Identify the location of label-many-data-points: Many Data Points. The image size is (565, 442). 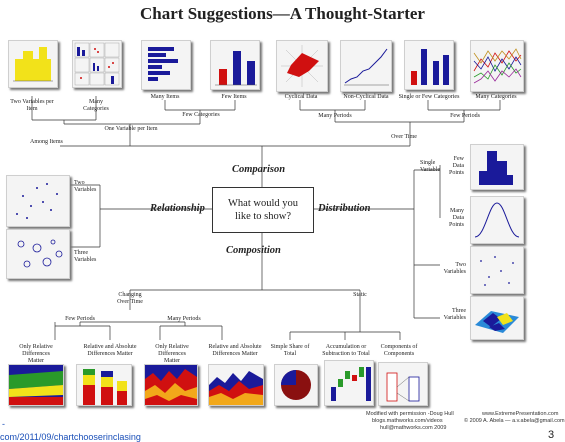
(456, 218).